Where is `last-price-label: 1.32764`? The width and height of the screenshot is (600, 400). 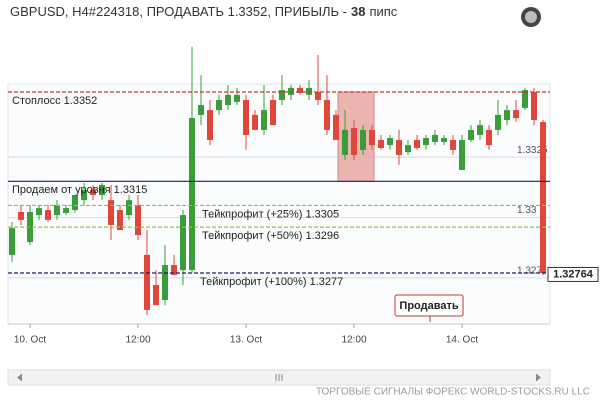
last-price-label: 1.32764 is located at coordinates (573, 274).